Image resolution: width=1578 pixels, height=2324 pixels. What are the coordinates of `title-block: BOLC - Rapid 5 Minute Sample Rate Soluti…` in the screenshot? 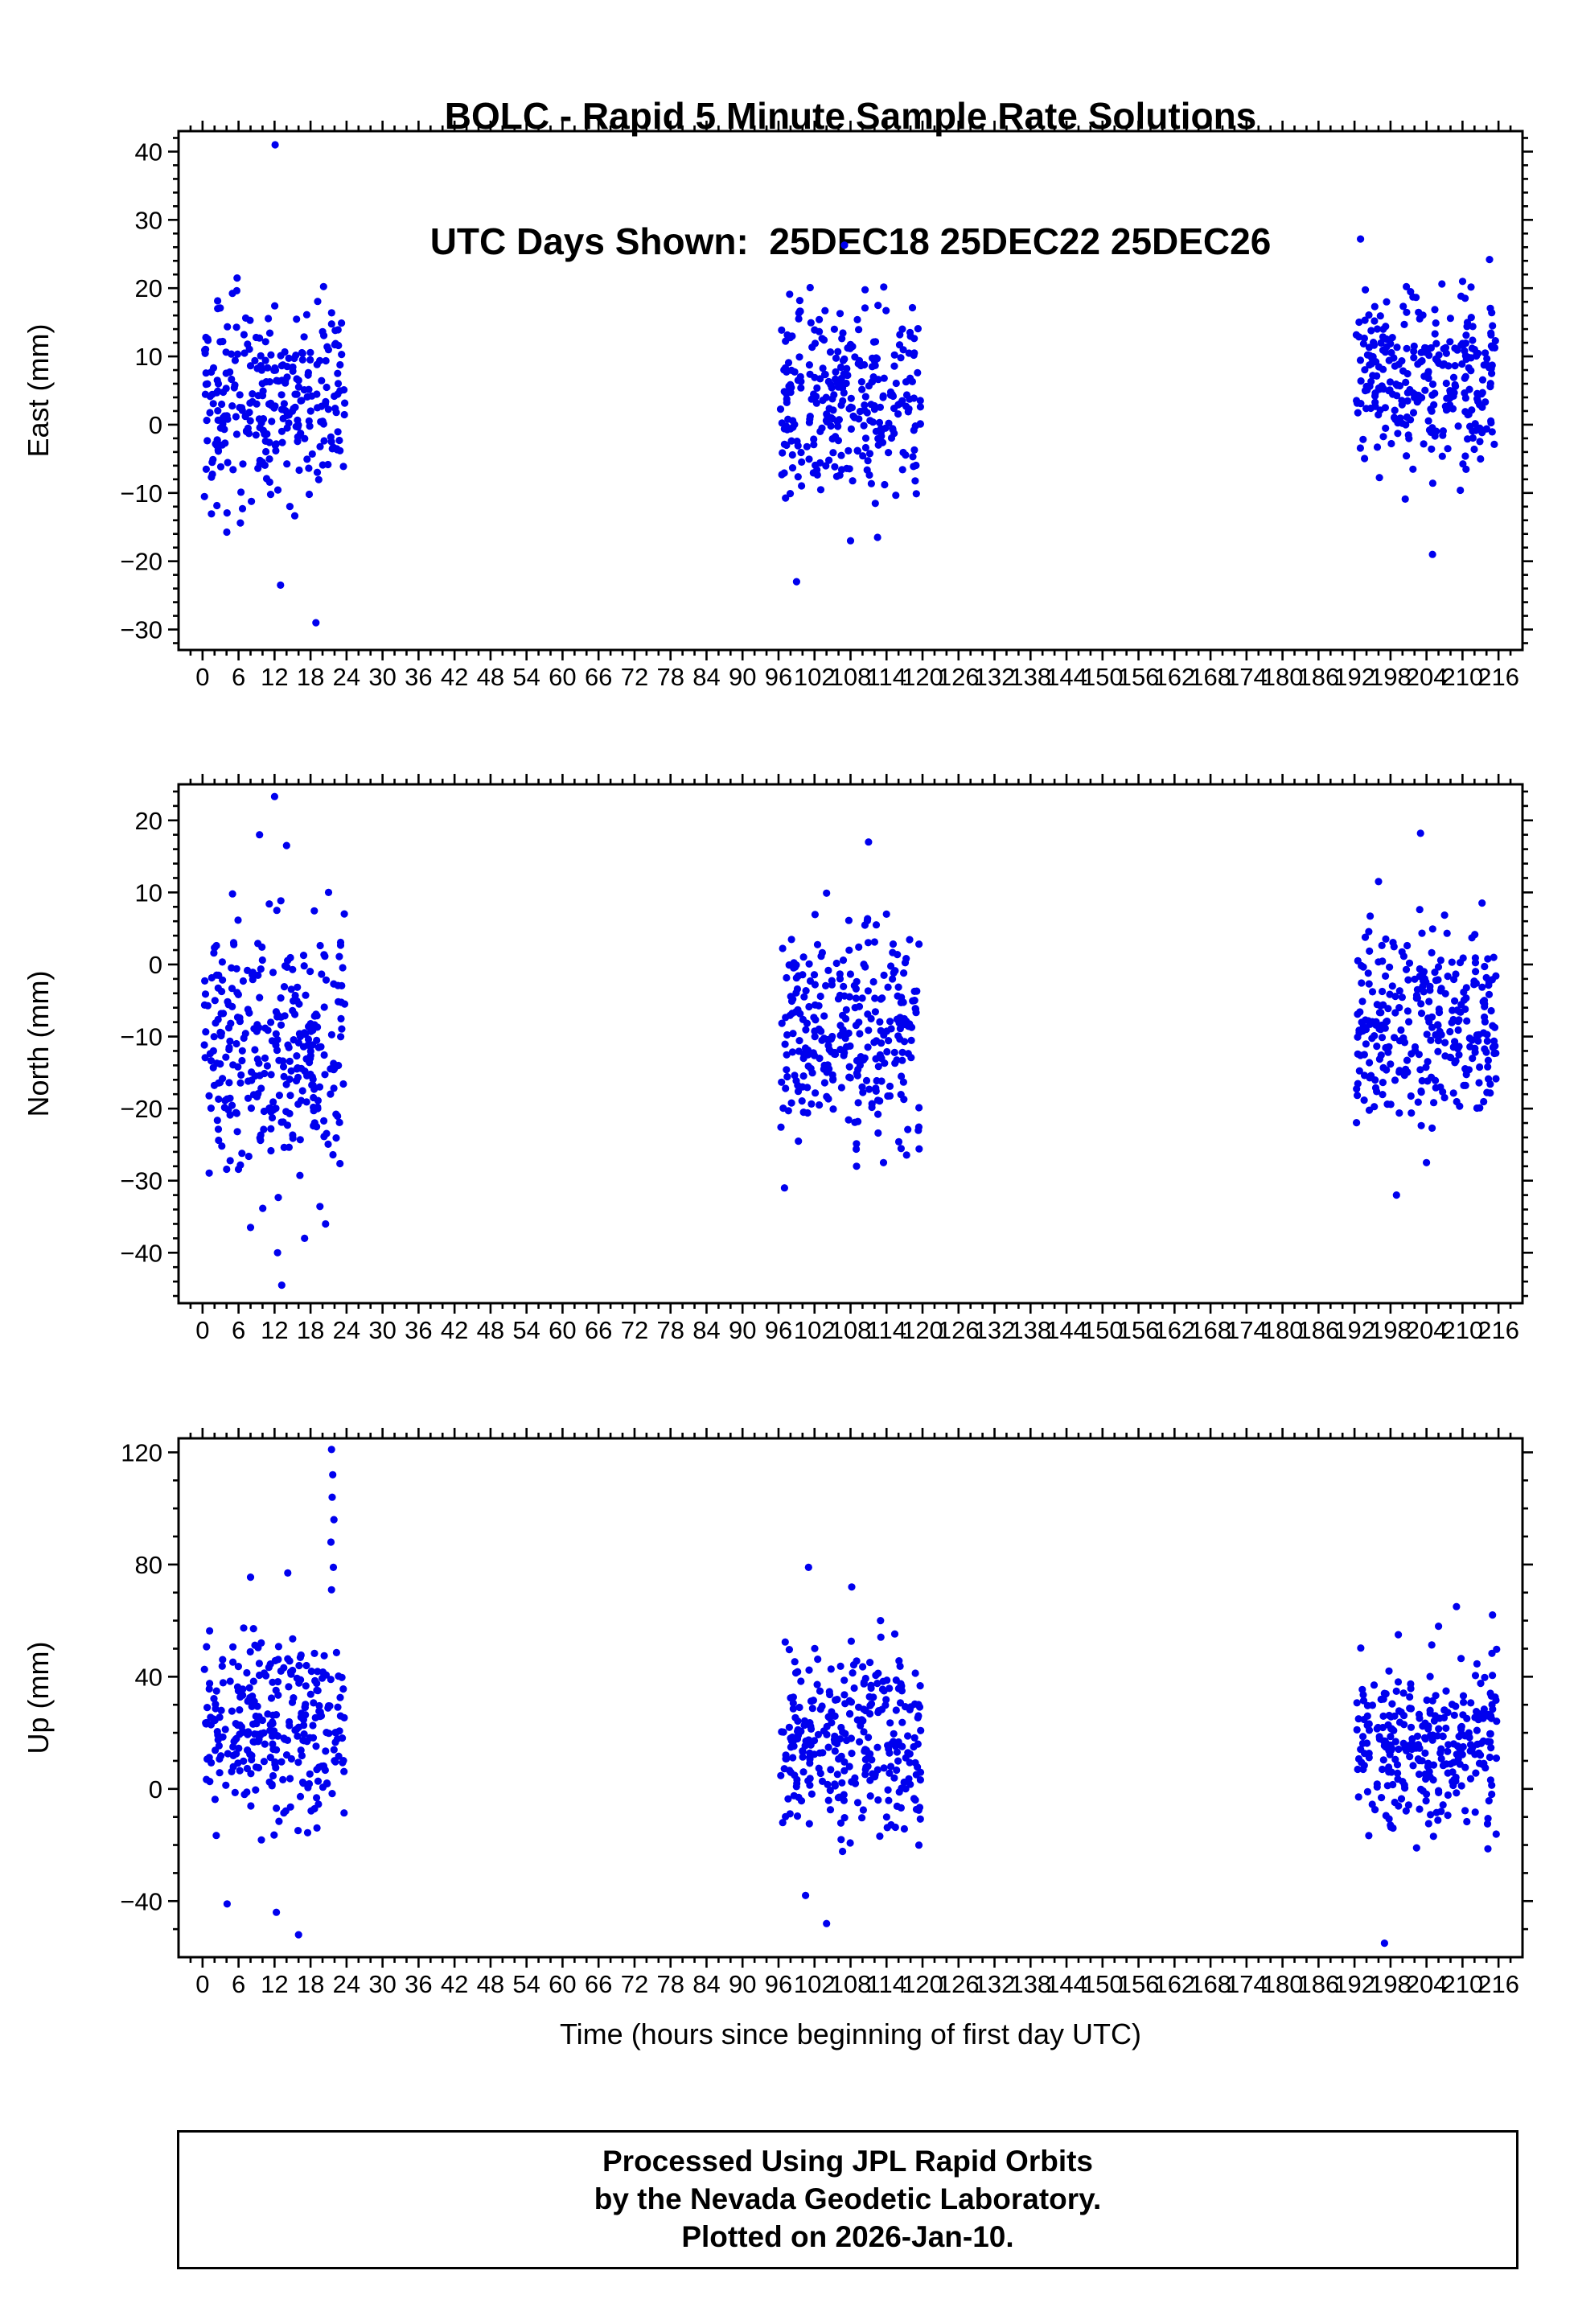 It's located at (851, 178).